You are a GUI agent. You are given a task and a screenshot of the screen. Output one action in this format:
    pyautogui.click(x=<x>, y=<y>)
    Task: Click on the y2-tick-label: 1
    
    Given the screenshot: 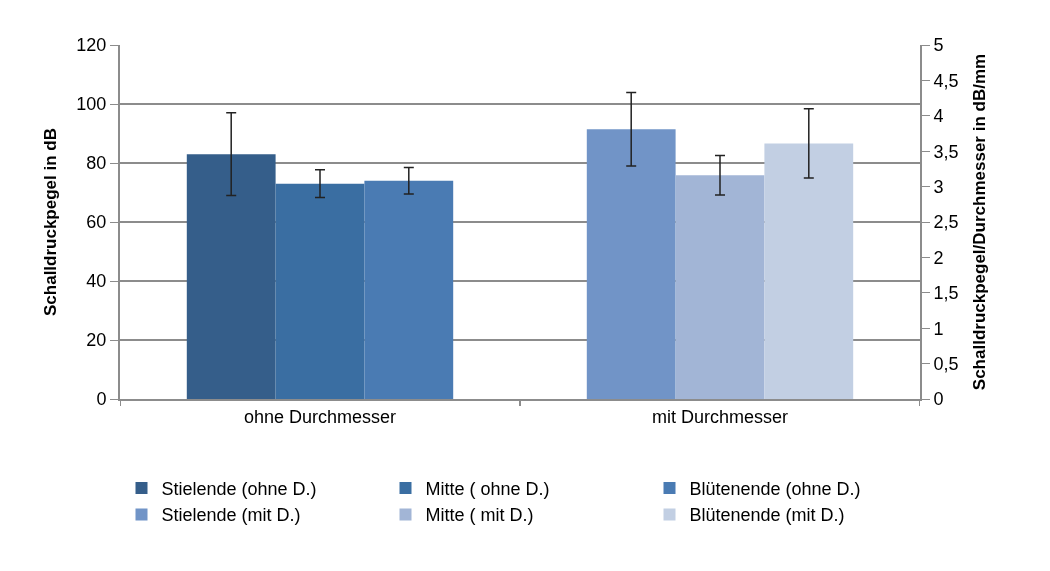 What is the action you would take?
    pyautogui.click(x=938, y=328)
    